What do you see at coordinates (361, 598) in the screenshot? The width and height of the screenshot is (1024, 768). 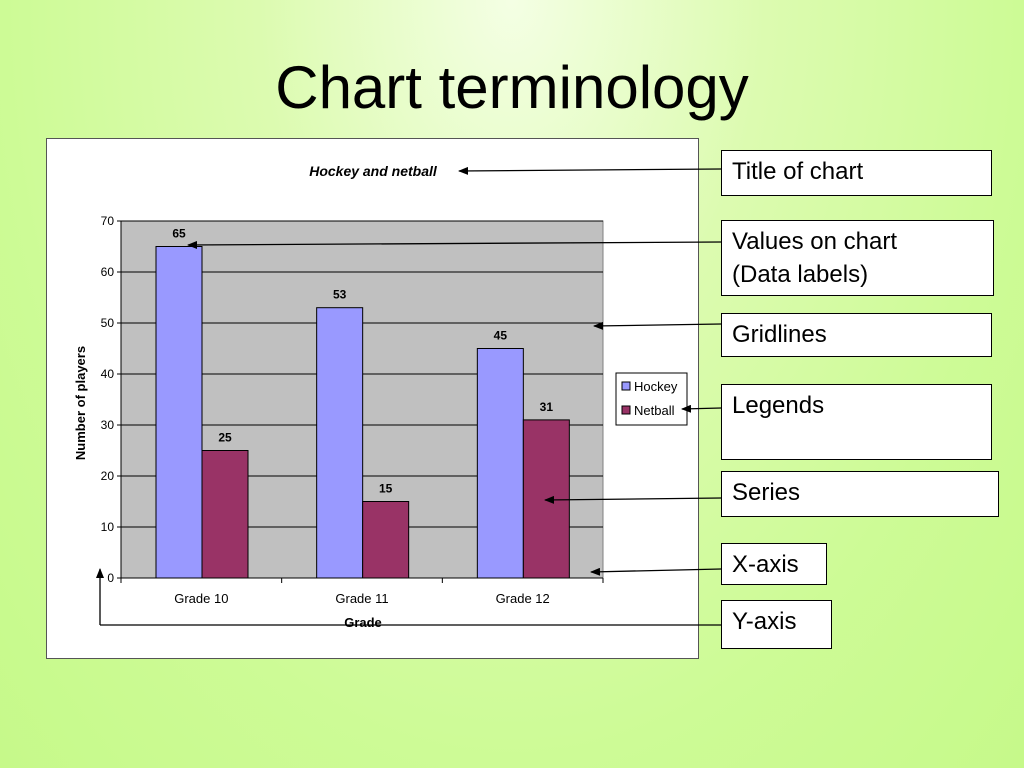 I see `x-tick-label: Grade 11` at bounding box center [361, 598].